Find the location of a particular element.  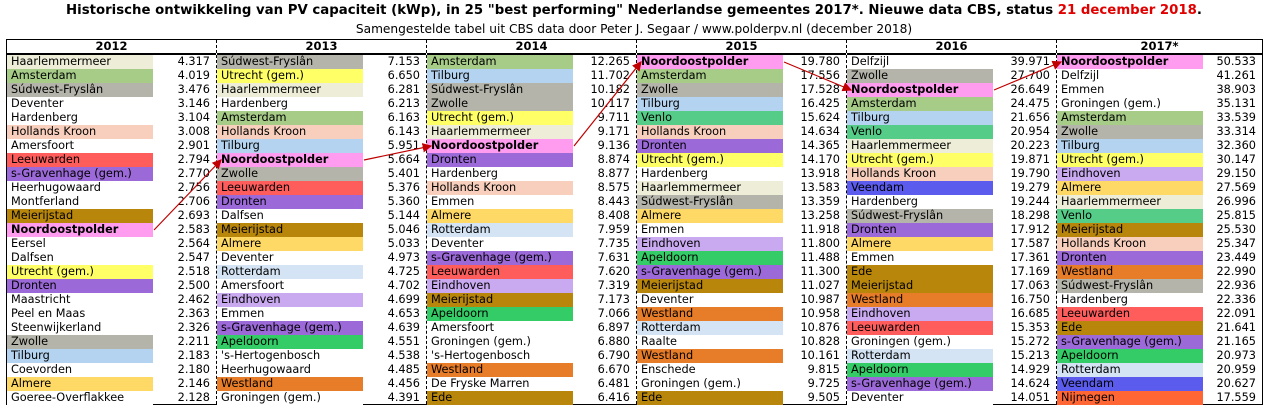

capacity-value: 8.408 is located at coordinates (613, 215).